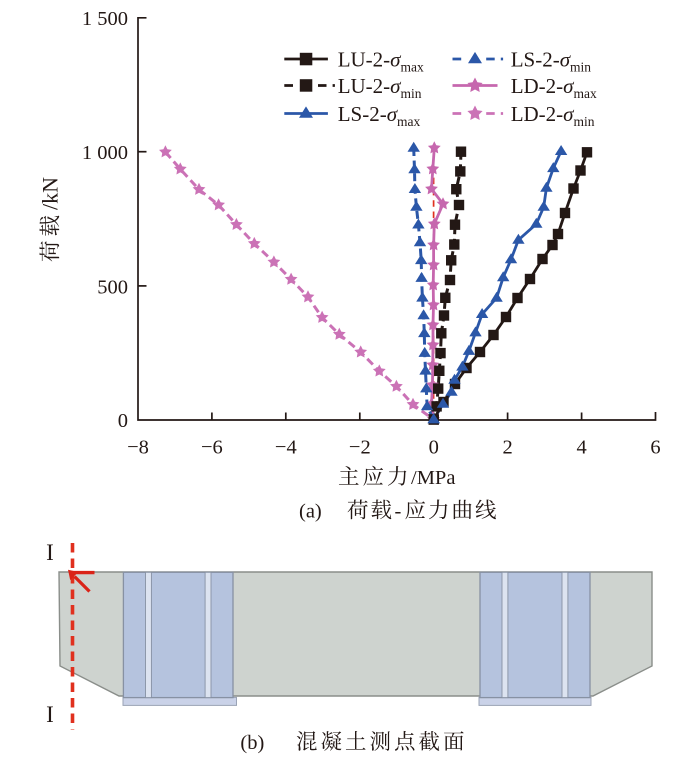 The width and height of the screenshot is (700, 760). I want to click on svg-text: LU-2-σmax, so click(381, 60).